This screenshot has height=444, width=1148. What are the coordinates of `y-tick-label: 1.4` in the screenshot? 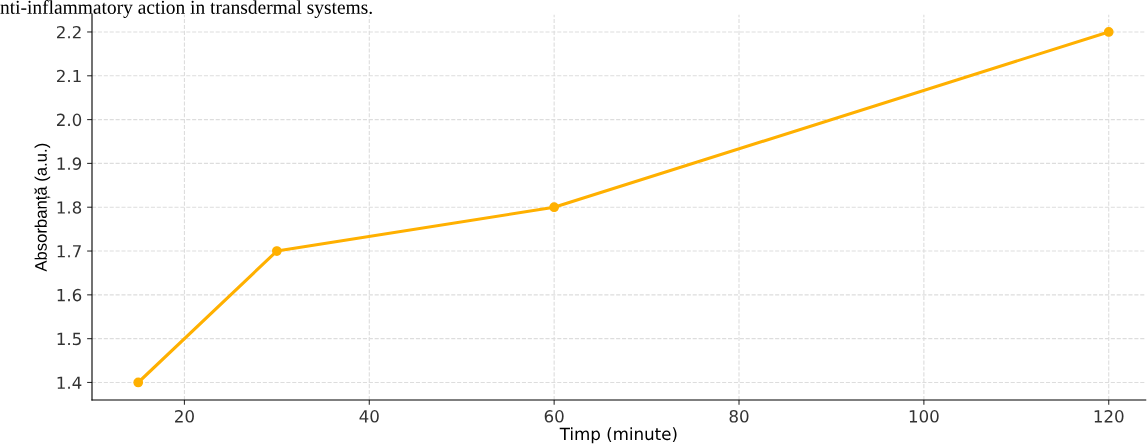 It's located at (69, 382).